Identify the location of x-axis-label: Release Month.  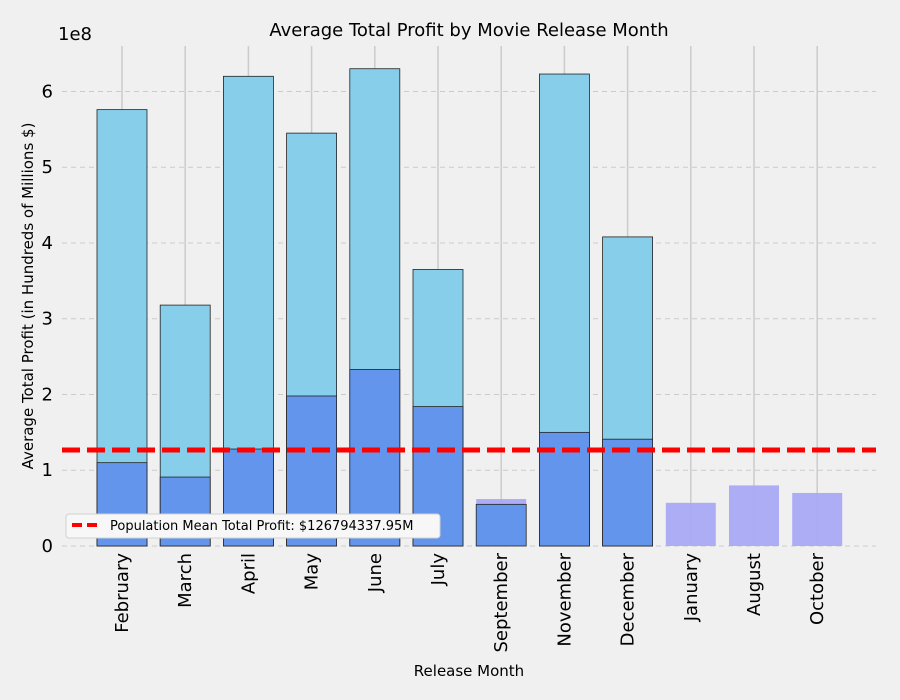
(469, 671).